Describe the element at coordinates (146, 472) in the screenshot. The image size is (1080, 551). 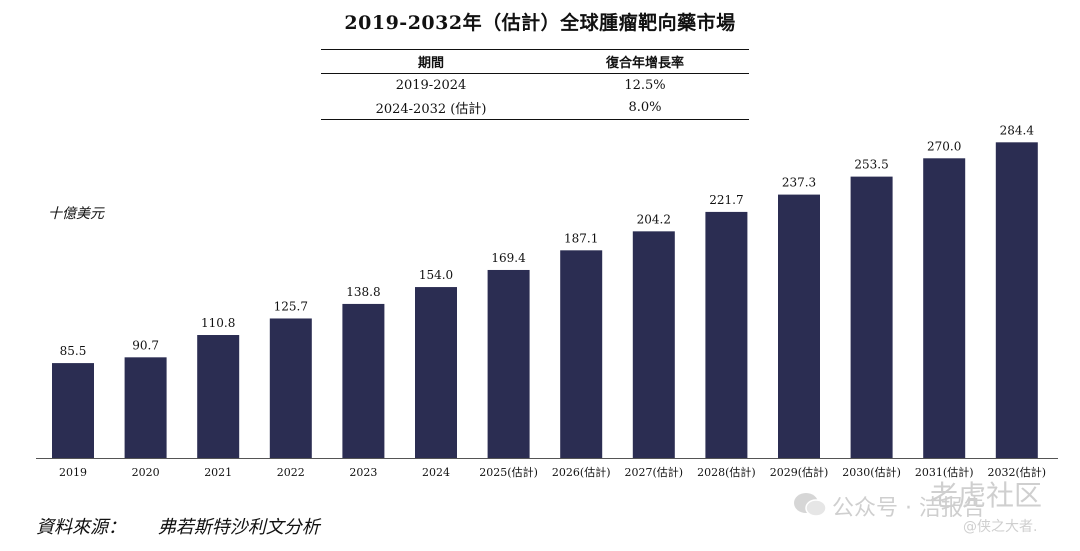
I see `x-tick-label: 2020` at that location.